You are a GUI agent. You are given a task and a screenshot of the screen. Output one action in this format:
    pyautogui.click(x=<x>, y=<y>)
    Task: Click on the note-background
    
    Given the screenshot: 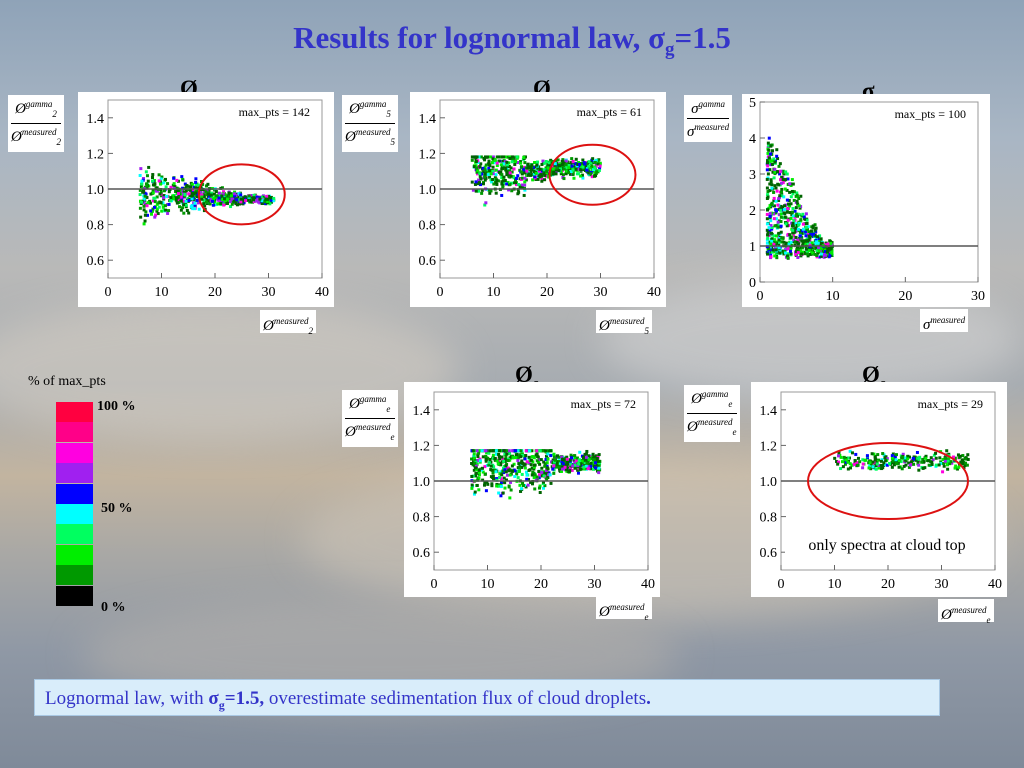 What is the action you would take?
    pyautogui.click(x=887, y=545)
    